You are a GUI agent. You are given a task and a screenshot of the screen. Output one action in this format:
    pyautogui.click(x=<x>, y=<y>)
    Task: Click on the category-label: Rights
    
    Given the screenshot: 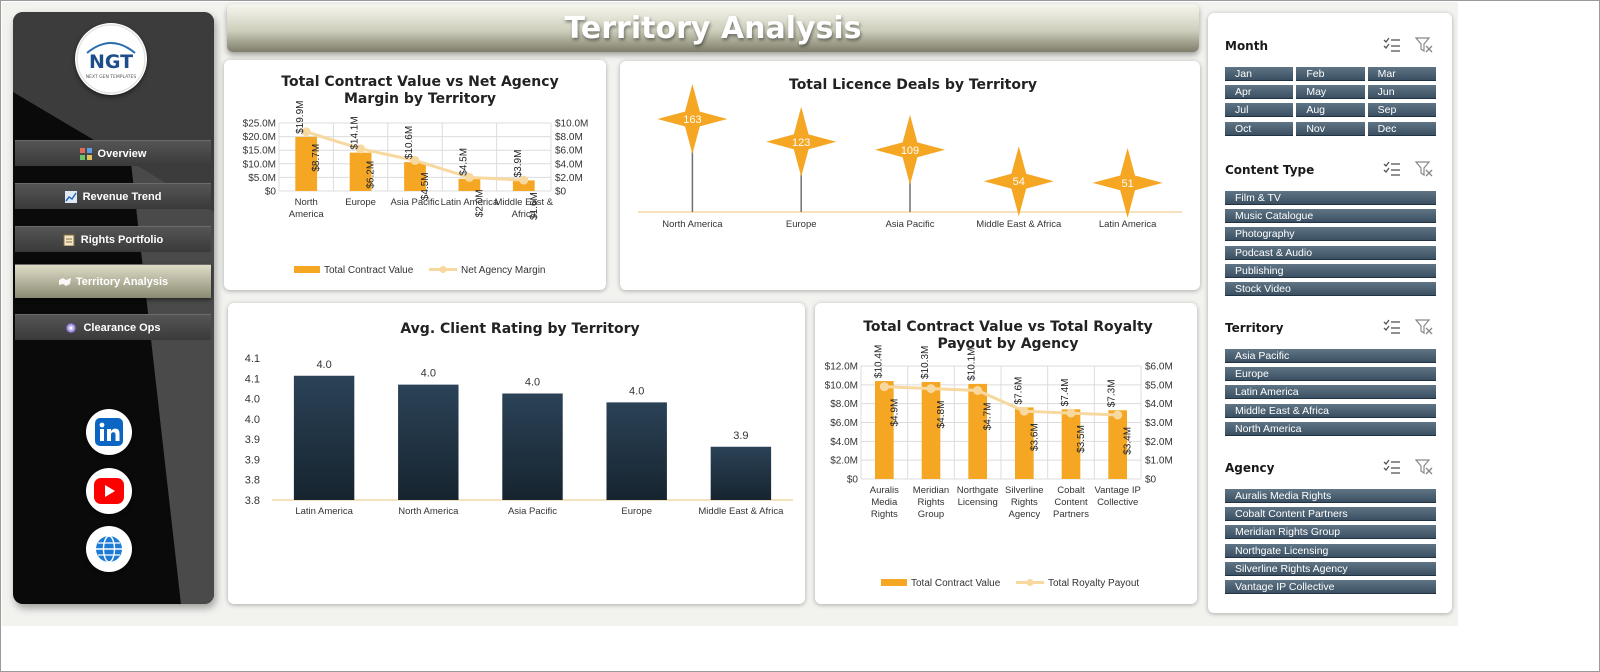 What is the action you would take?
    pyautogui.click(x=884, y=514)
    